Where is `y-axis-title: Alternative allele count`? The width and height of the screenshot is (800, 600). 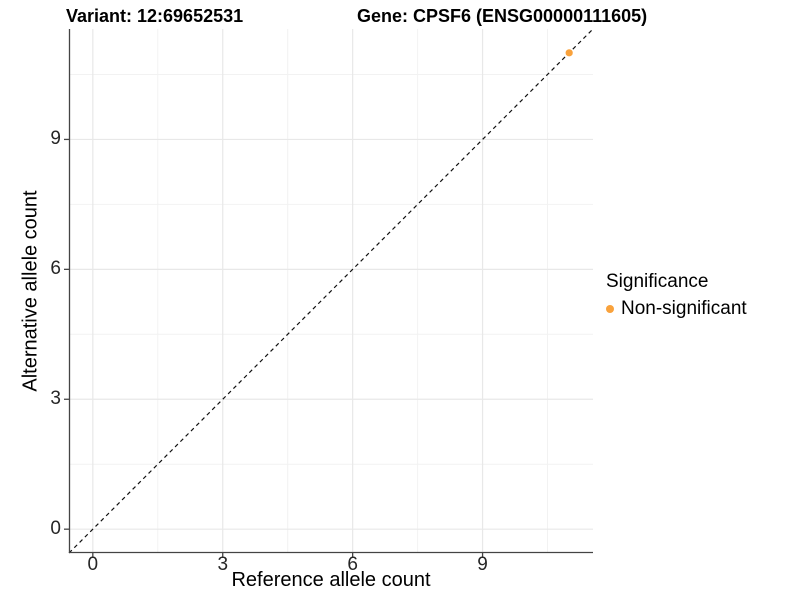
y-axis-title: Alternative allele count is located at coordinates (30, 291).